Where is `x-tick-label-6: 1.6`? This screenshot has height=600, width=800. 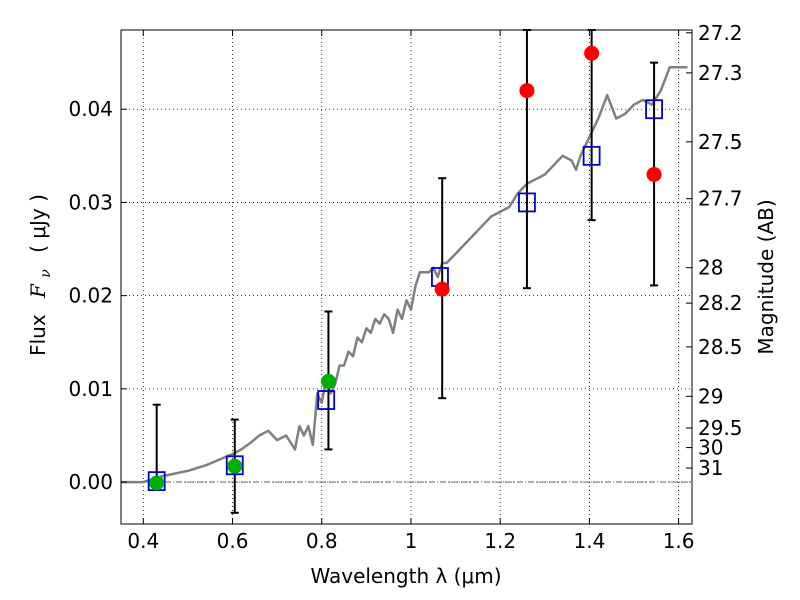
x-tick-label-6: 1.6 is located at coordinates (679, 541).